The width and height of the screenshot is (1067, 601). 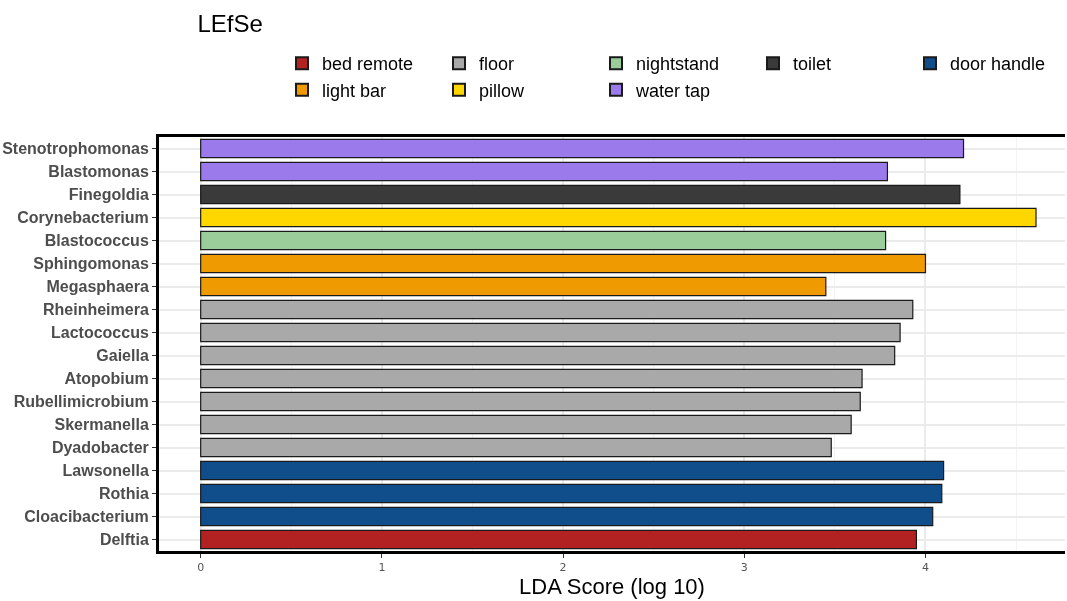 What do you see at coordinates (563, 568) in the screenshot?
I see `x-tick-label: 2` at bounding box center [563, 568].